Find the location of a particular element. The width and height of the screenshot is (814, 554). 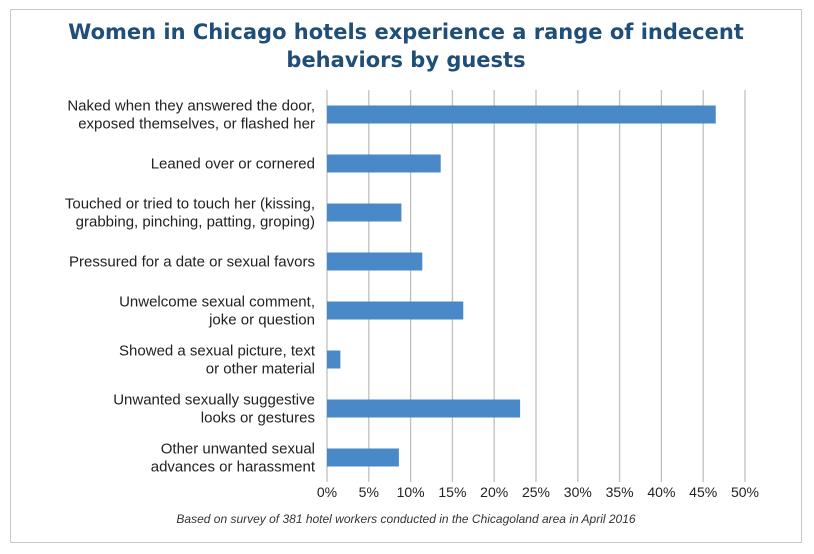

category-label: or other material is located at coordinates (260, 369).